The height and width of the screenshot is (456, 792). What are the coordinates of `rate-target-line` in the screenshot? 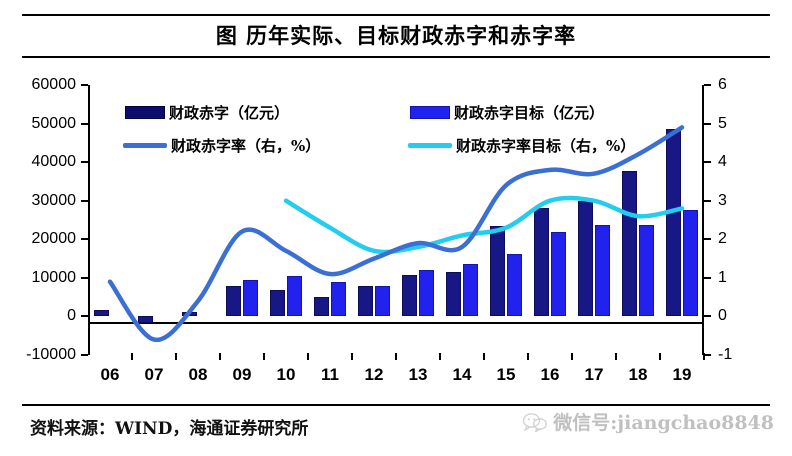 It's located at (484, 225).